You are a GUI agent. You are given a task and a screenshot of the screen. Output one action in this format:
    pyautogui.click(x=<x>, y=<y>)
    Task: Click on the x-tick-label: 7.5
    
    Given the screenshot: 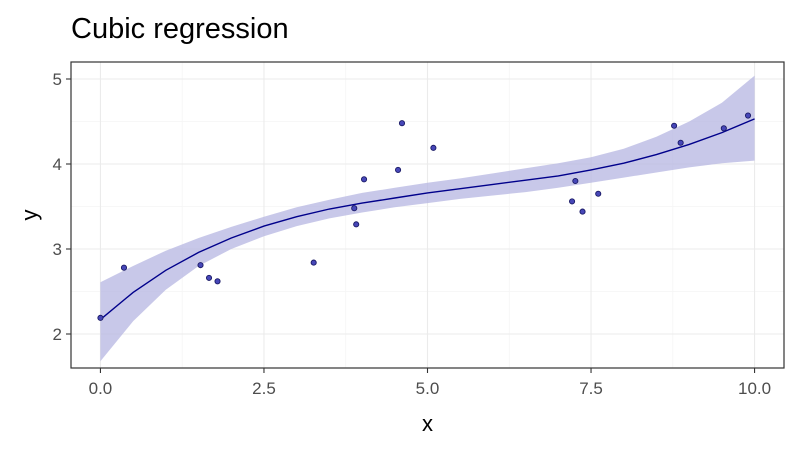 What is the action you would take?
    pyautogui.click(x=591, y=388)
    